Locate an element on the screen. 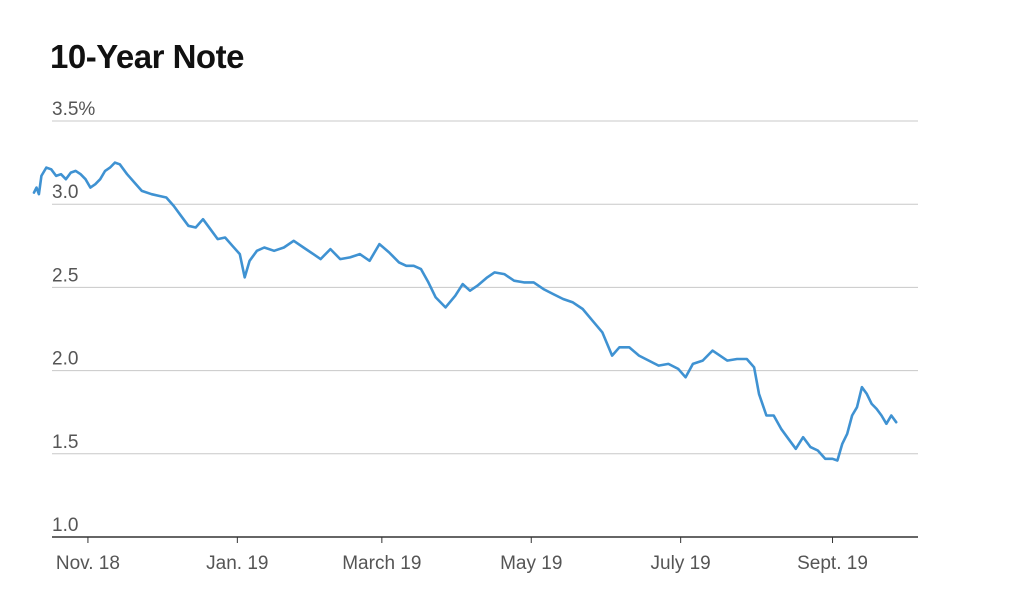 The image size is (1024, 612). x-tick-label: Jan. 19 is located at coordinates (237, 563).